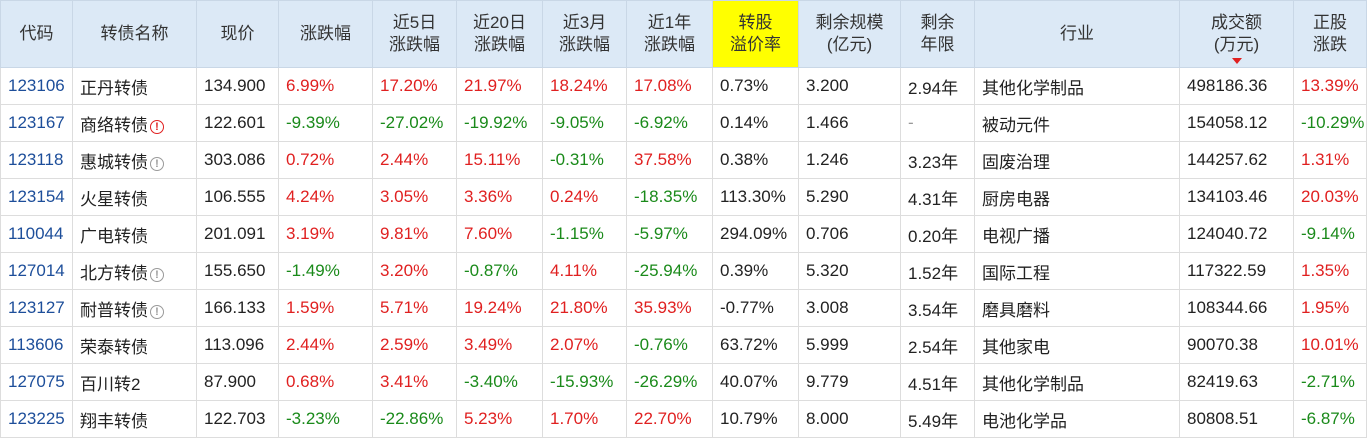 The width and height of the screenshot is (1368, 442). Describe the element at coordinates (134, 234) in the screenshot. I see `cell-name: 广电转债` at that location.